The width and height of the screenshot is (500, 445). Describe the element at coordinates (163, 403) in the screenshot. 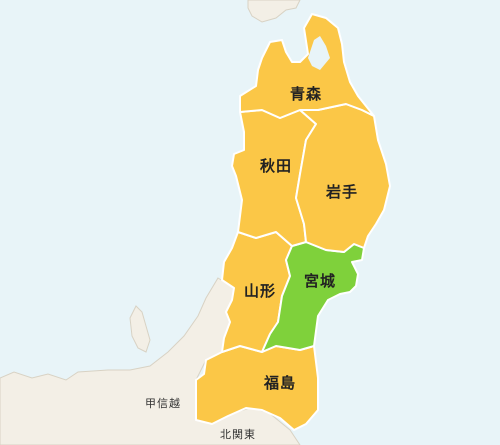

I see `label-koshinetsu: 甲信越` at that location.